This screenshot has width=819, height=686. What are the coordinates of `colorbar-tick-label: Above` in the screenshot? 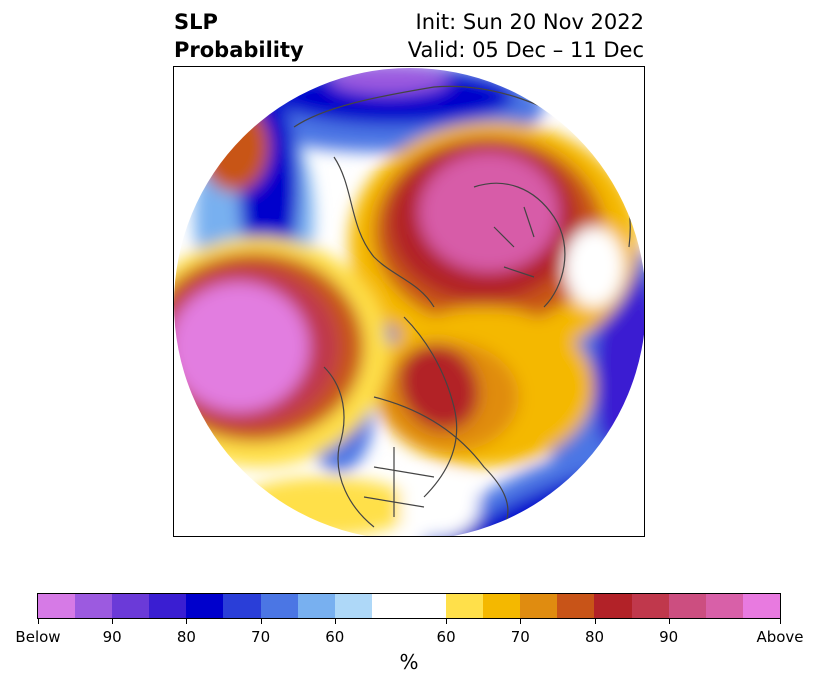 It's located at (780, 637).